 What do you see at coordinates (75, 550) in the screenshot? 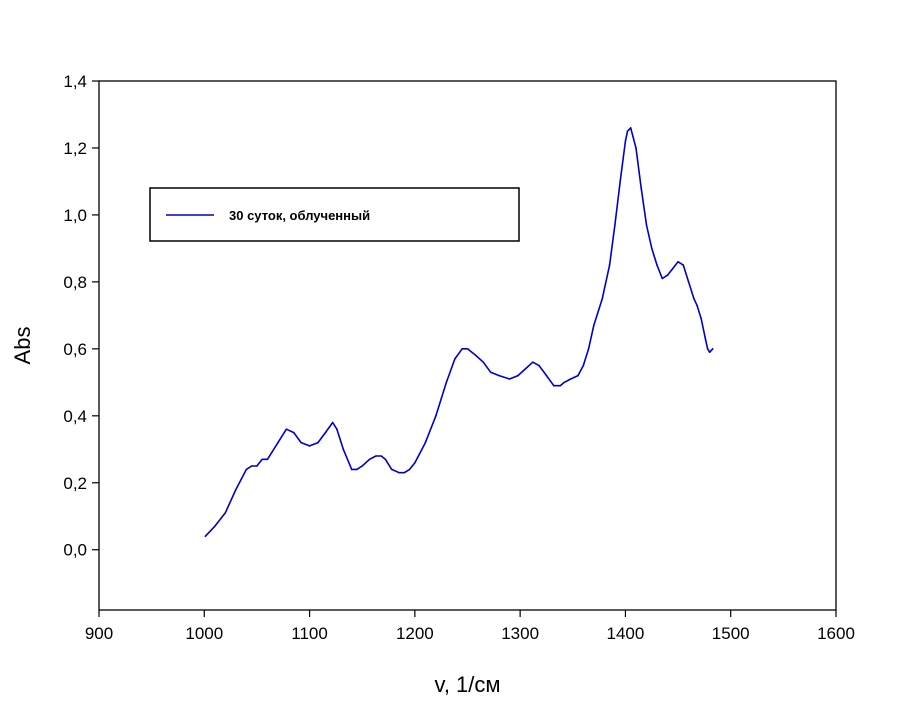
I see `y-tick-label: 0,0` at bounding box center [75, 550].